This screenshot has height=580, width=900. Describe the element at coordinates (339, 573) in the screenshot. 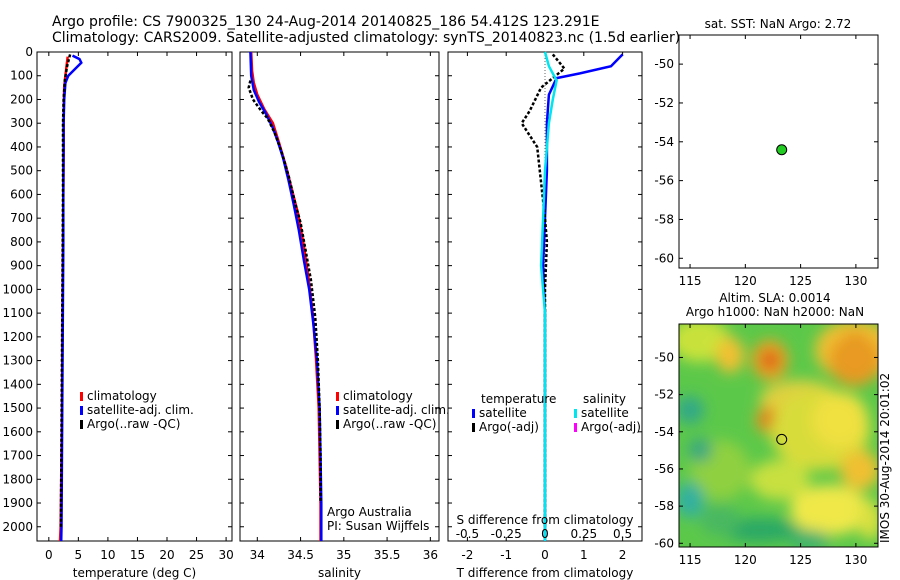

I see `x-axis-label: salinity` at that location.